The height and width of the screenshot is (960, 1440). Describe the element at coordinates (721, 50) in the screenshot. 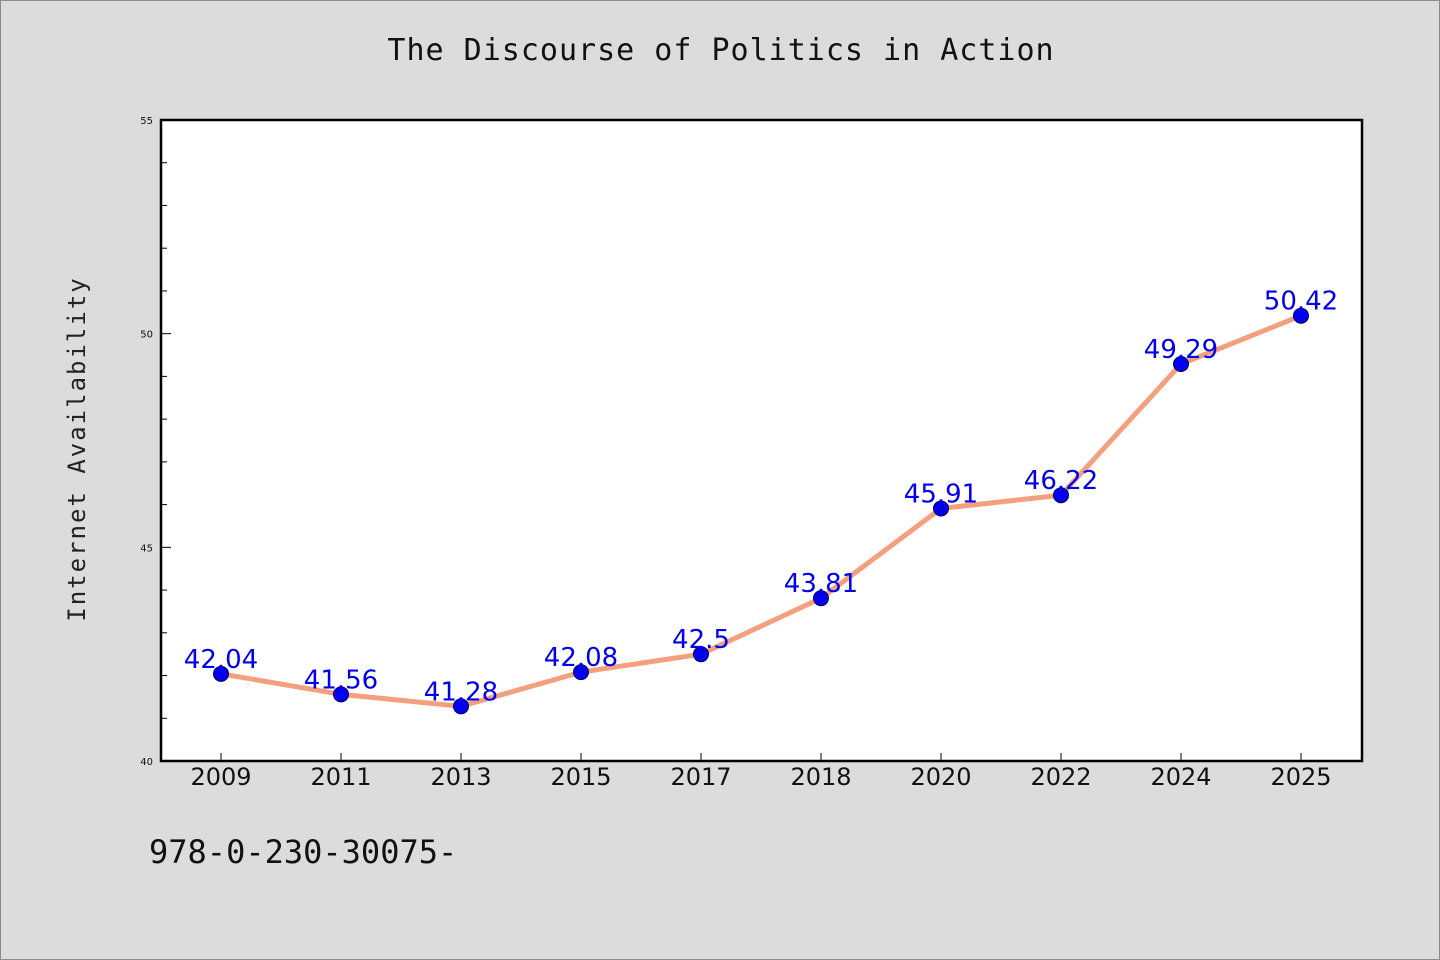

I see `chart-title: The Discourse of Politics in Action` at that location.